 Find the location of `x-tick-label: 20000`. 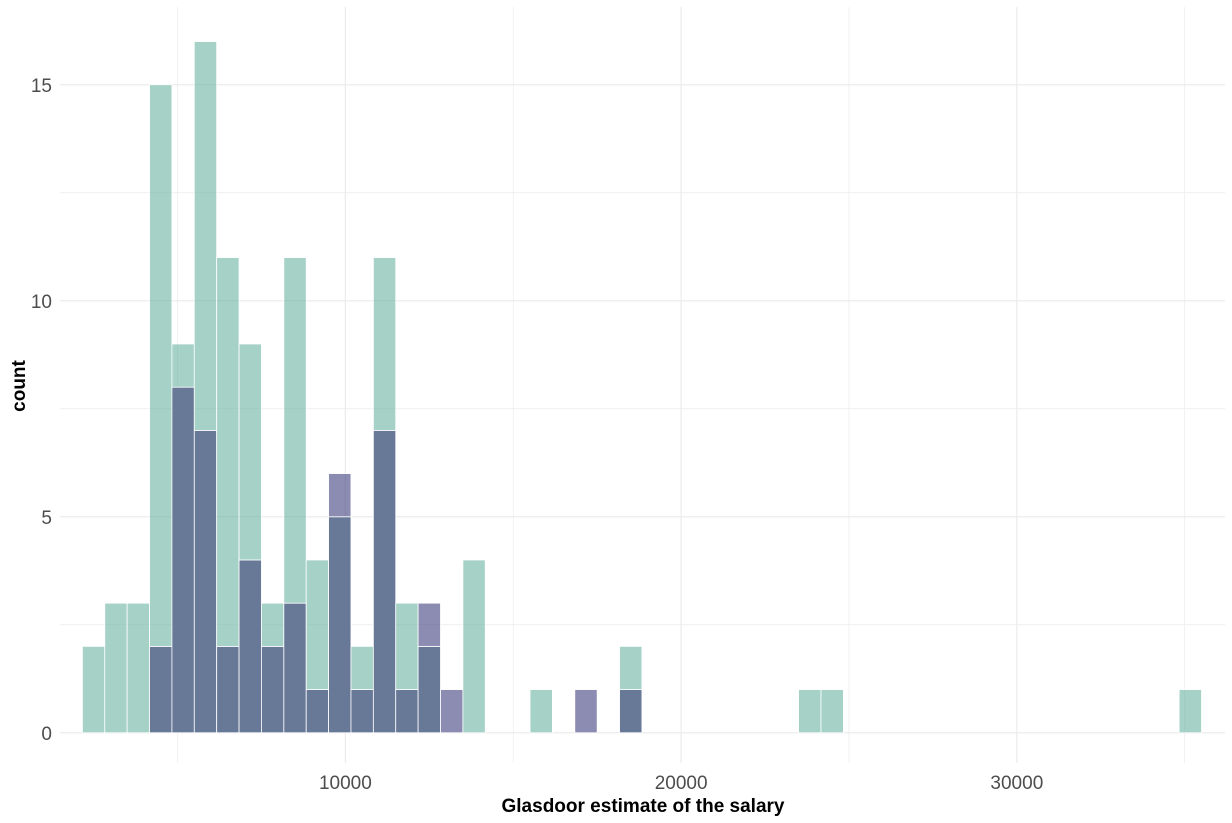

x-tick-label: 20000 is located at coordinates (681, 783).